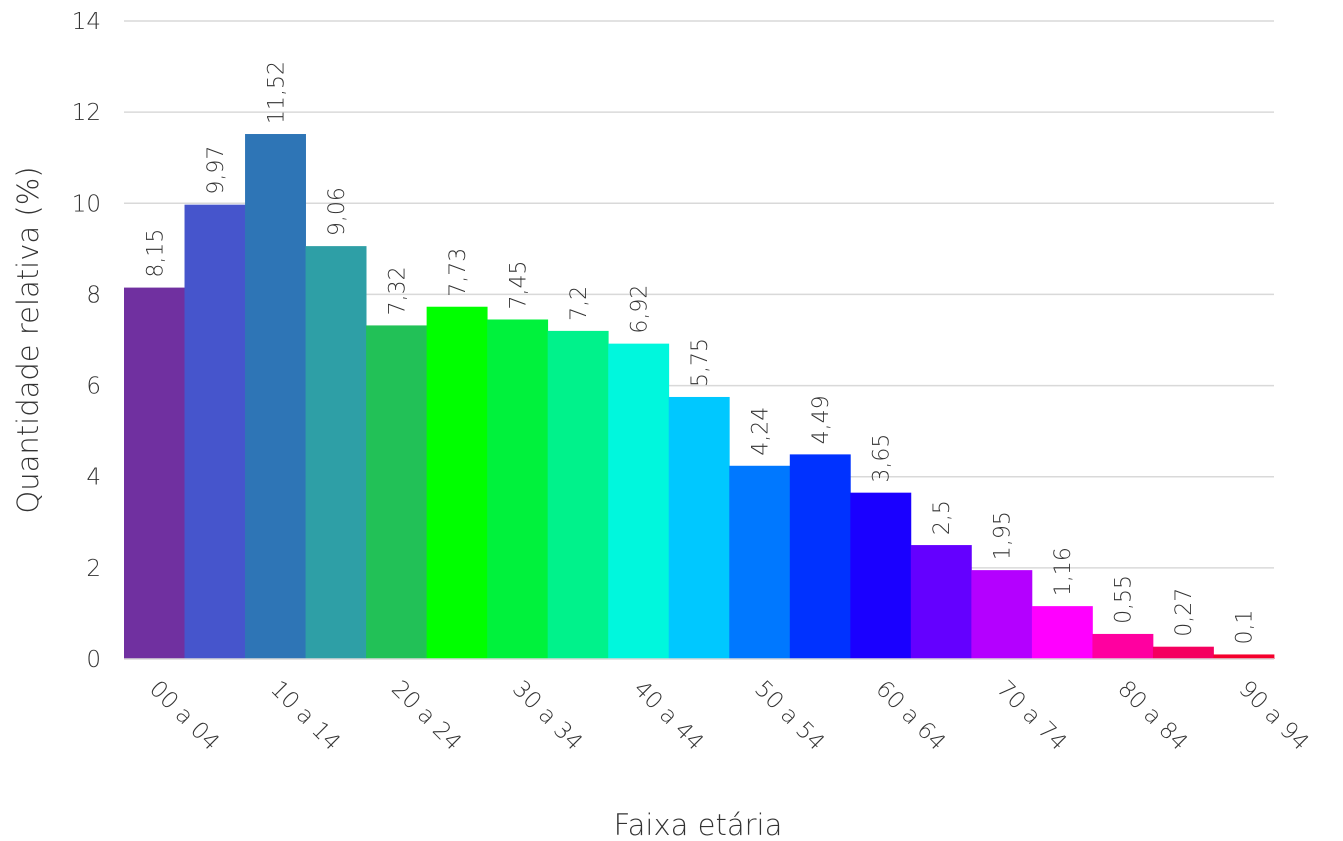 The height and width of the screenshot is (841, 1343). What do you see at coordinates (910, 716) in the screenshot?
I see `x-tick-label: 60 a 64` at bounding box center [910, 716].